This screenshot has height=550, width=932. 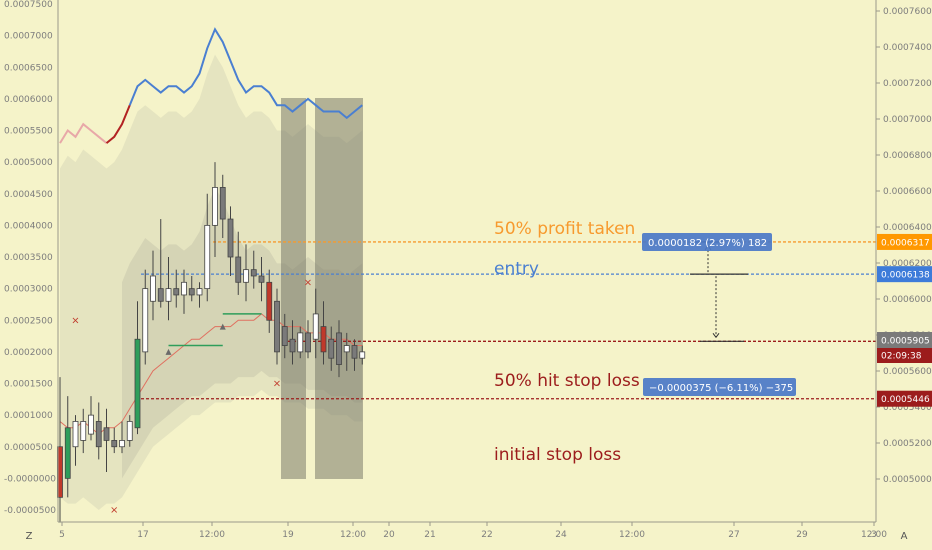 What do you see at coordinates (212, 535) in the screenshot?
I see `x-tick-label: 12:00` at bounding box center [212, 535].